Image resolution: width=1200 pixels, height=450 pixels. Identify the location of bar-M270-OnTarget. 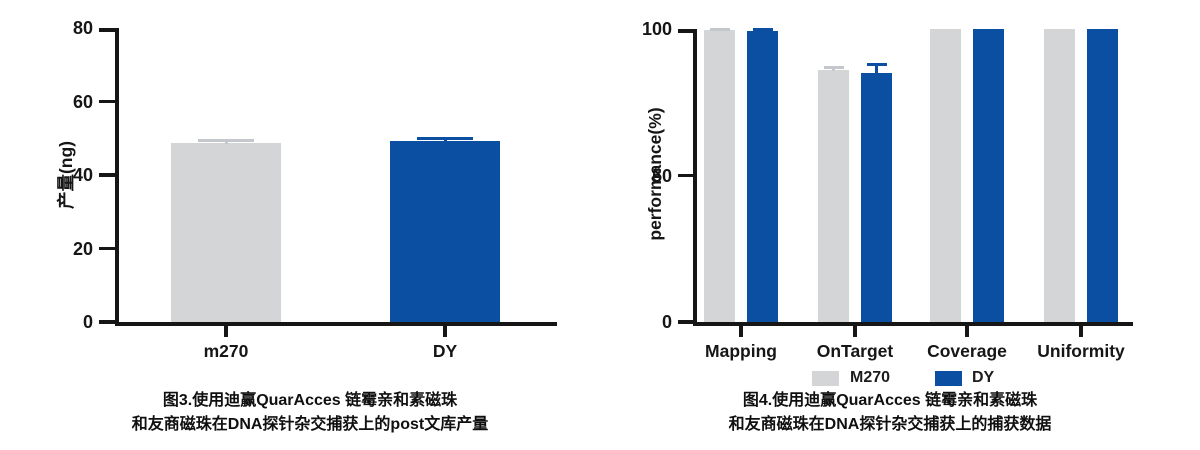
(833, 196).